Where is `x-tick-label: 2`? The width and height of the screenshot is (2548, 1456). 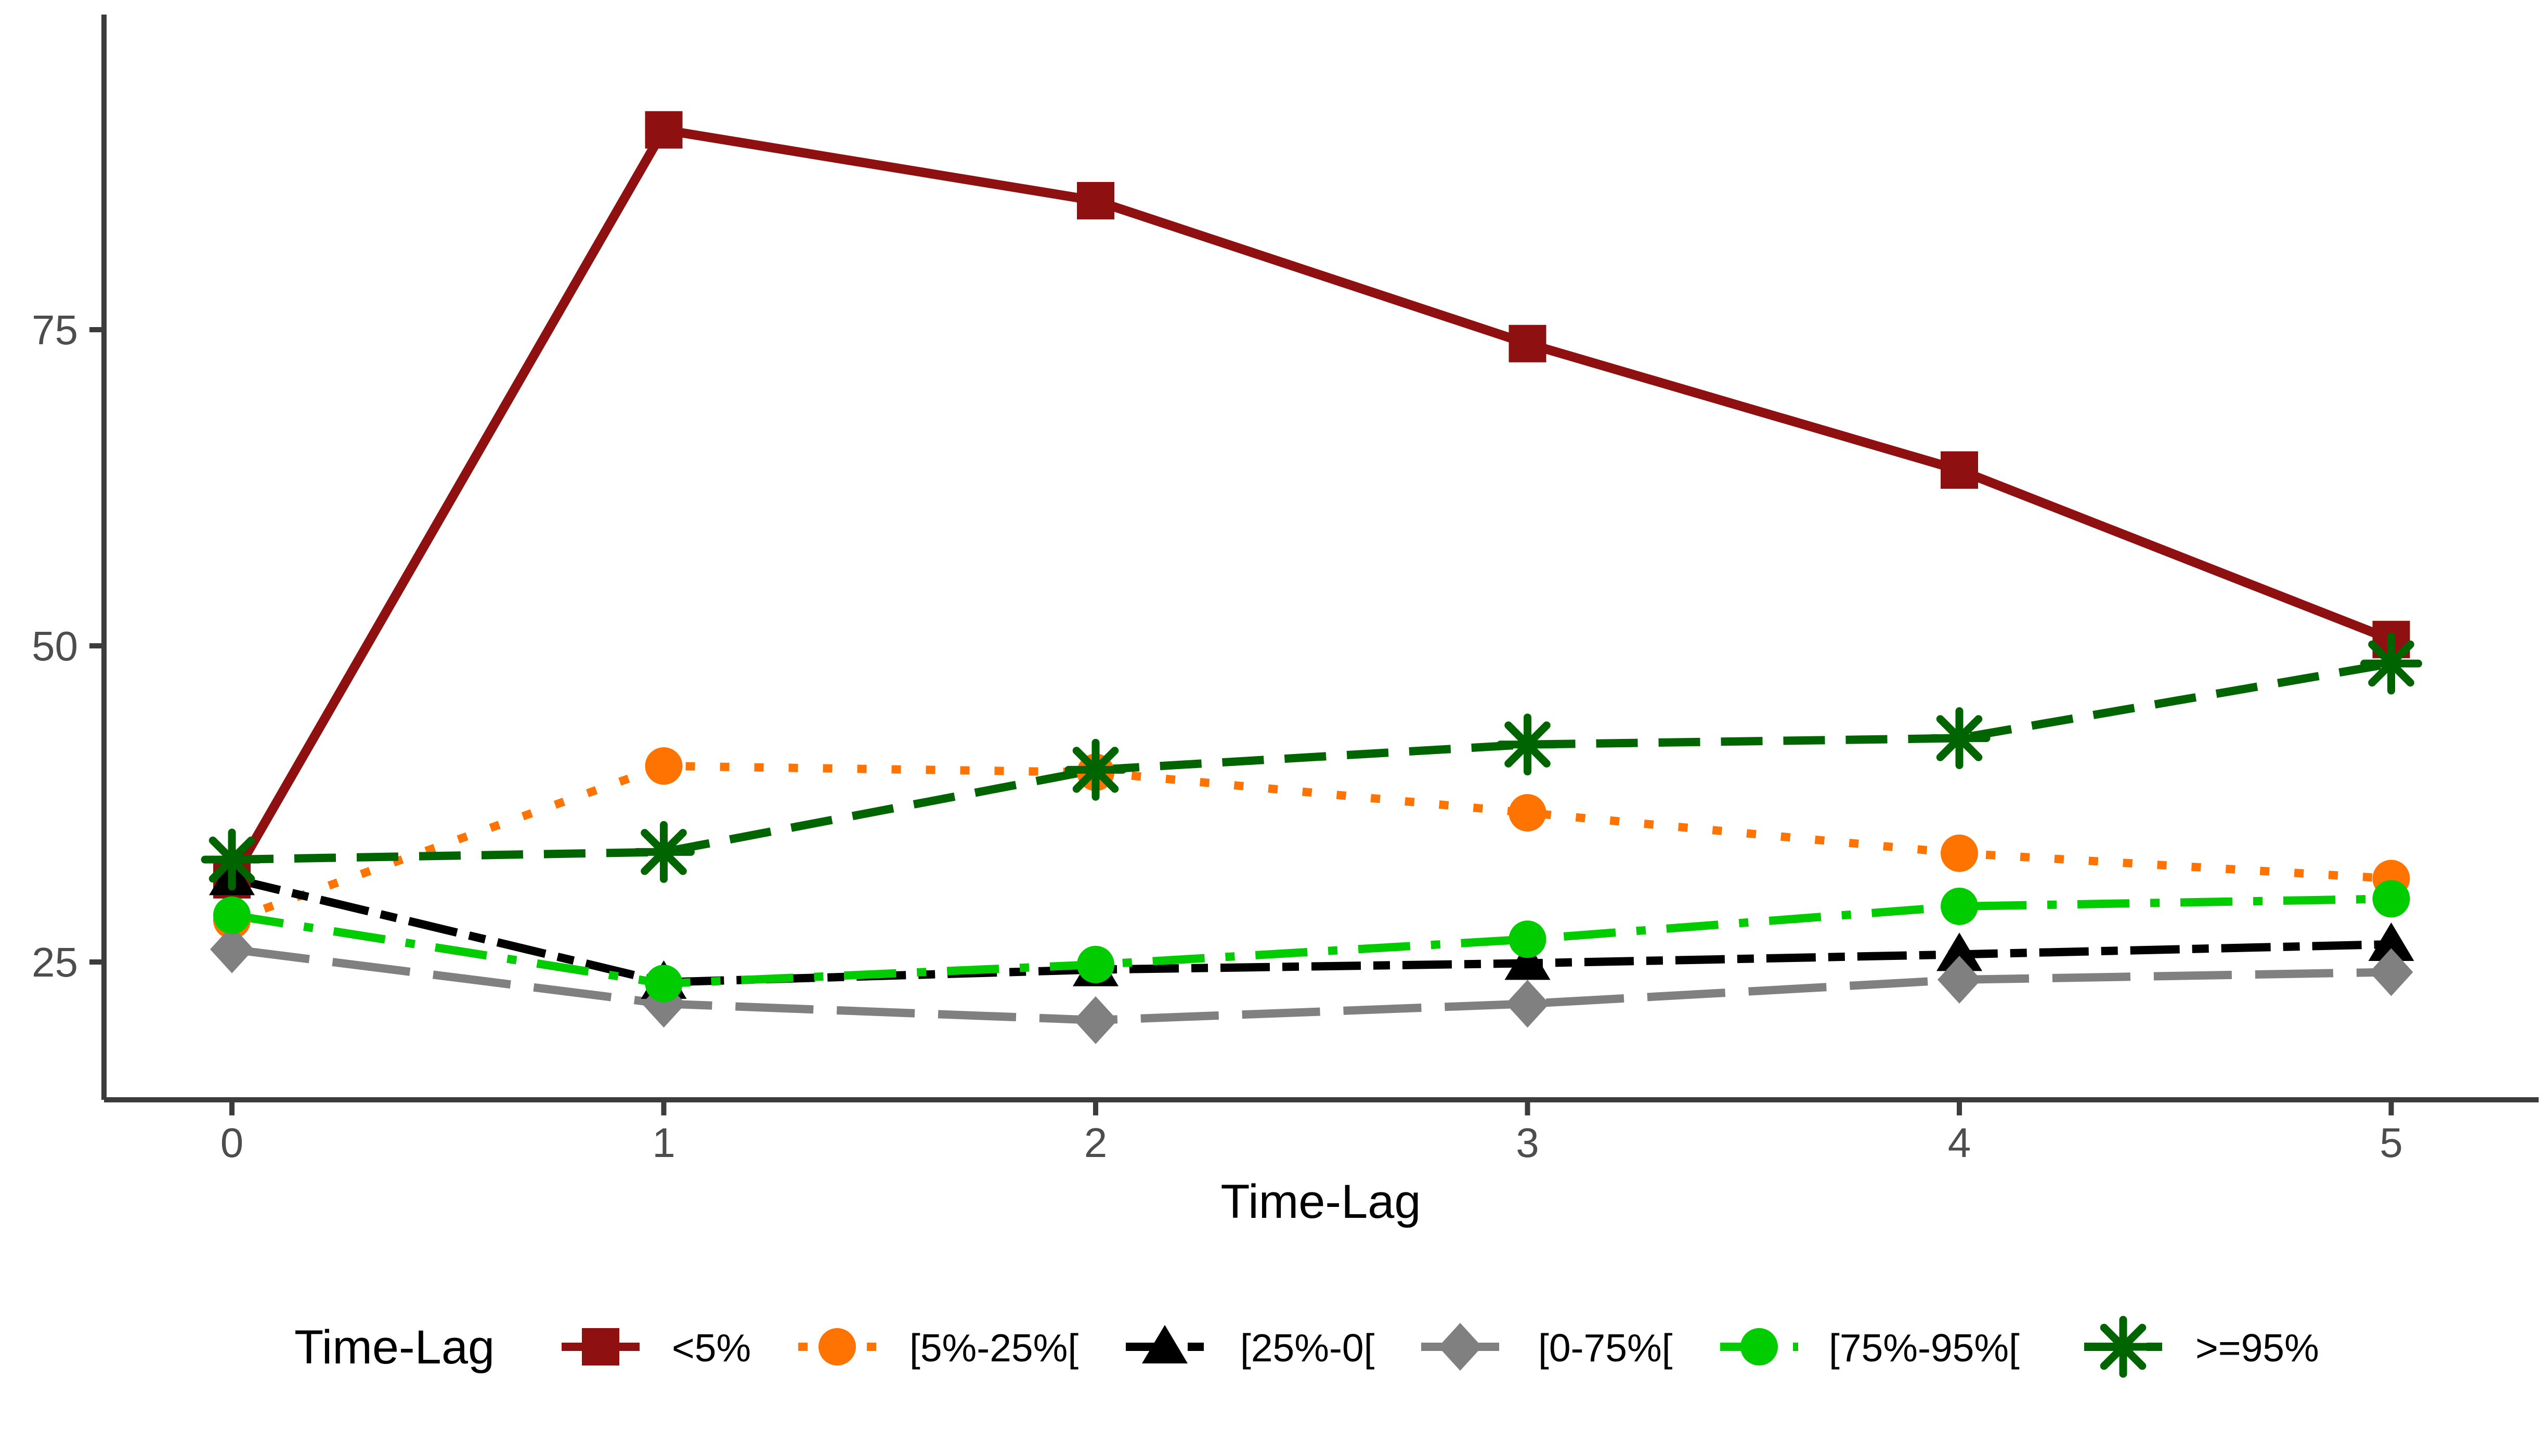 x-tick-label: 2 is located at coordinates (1096, 1143).